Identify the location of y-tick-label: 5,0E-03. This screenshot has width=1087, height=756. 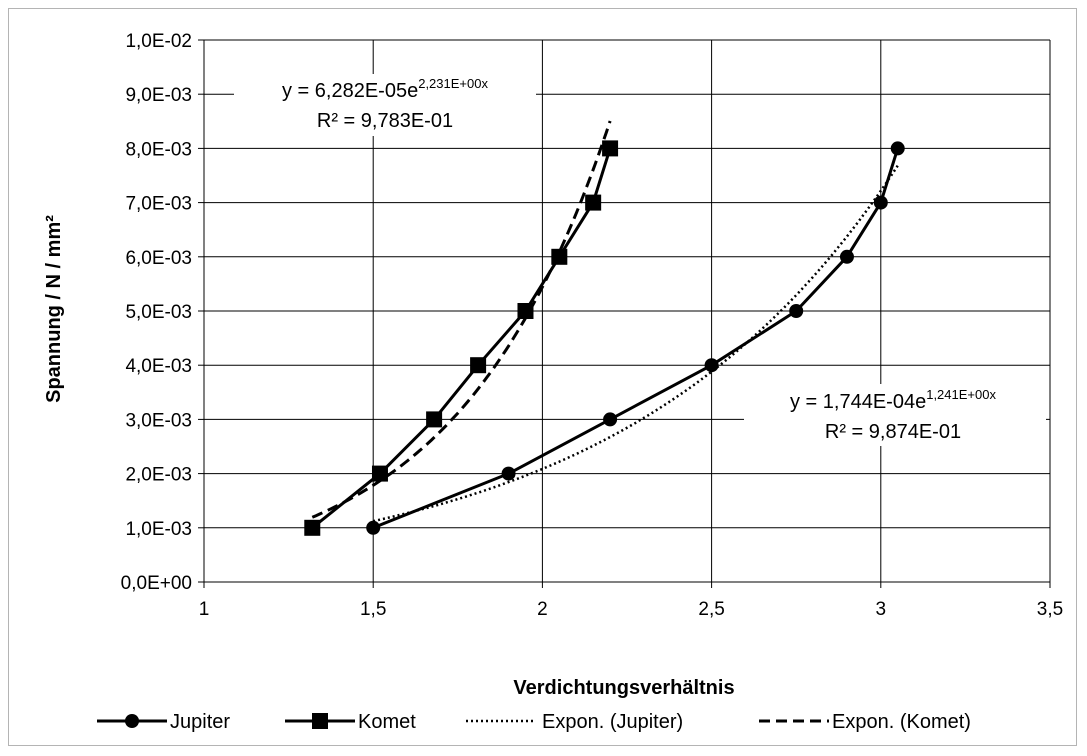
(158, 312).